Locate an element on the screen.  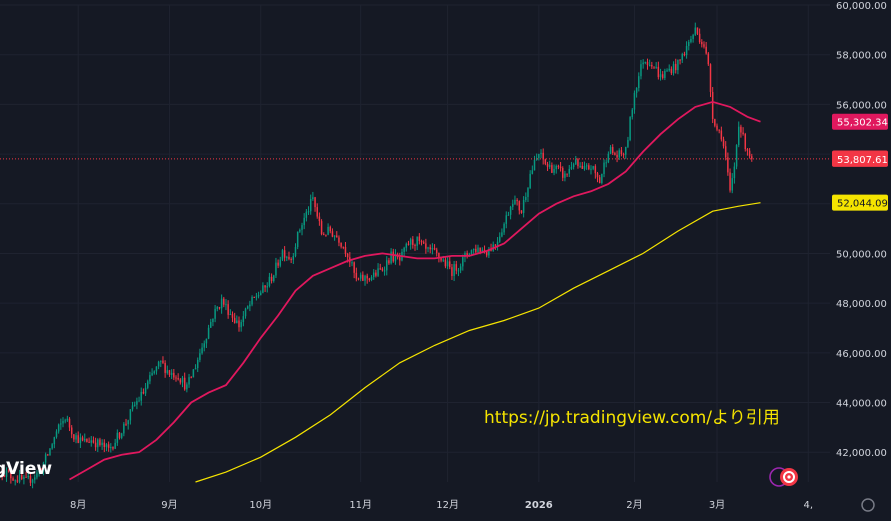
x-tick-label: 12月 is located at coordinates (447, 505).